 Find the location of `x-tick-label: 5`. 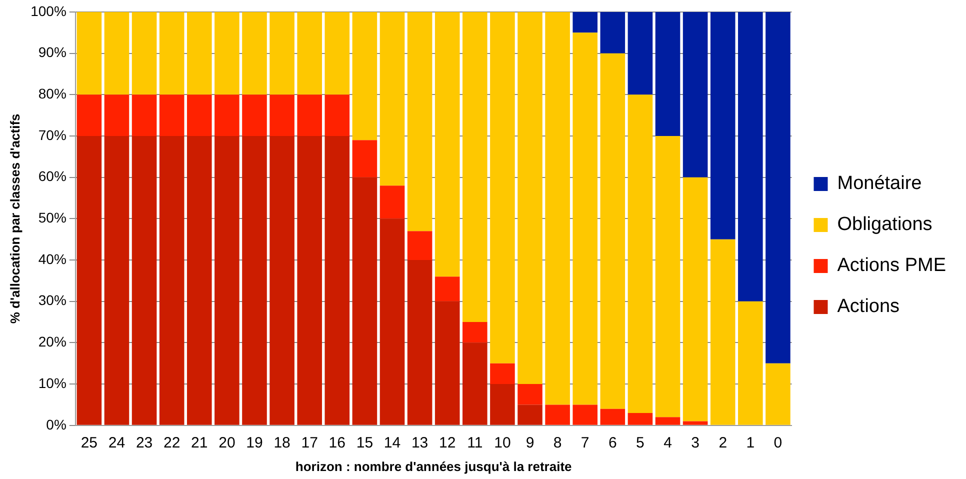

x-tick-label: 5 is located at coordinates (640, 443).